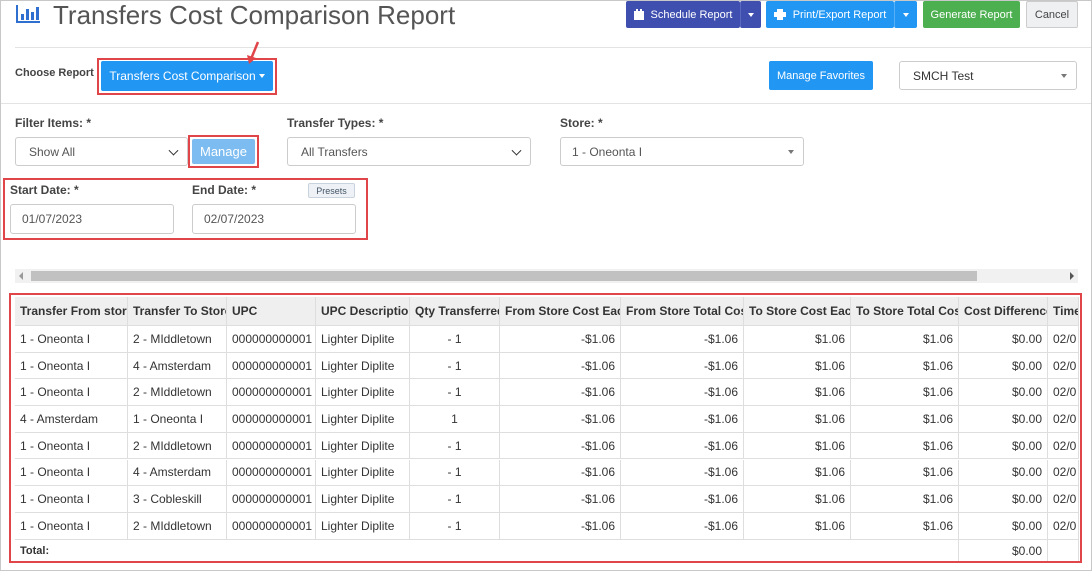 This screenshot has height=571, width=1092. Describe the element at coordinates (546, 103) in the screenshot. I see `divider` at that location.